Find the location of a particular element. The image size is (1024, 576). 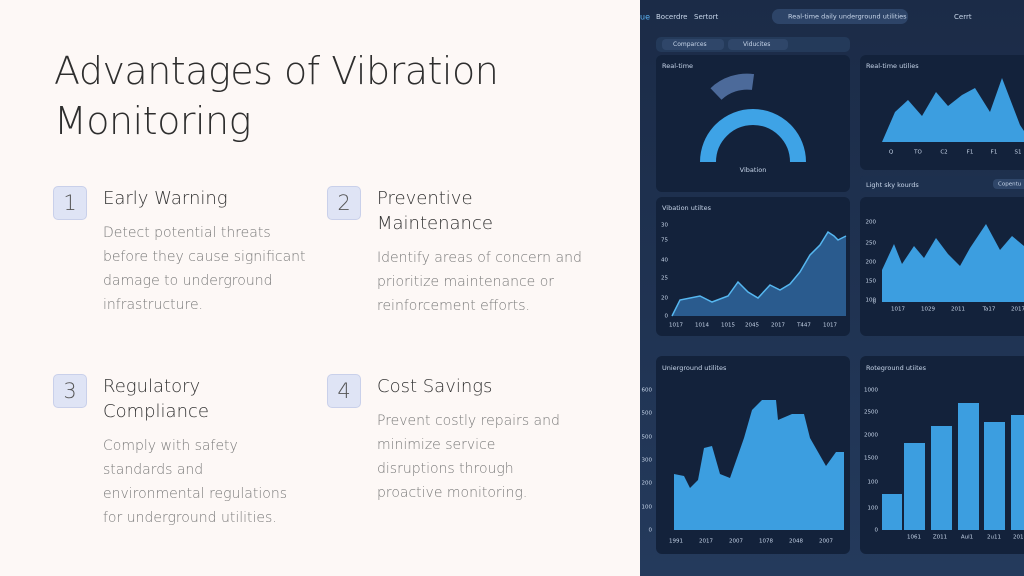

panel-title: Real-time utilies is located at coordinates (892, 66).